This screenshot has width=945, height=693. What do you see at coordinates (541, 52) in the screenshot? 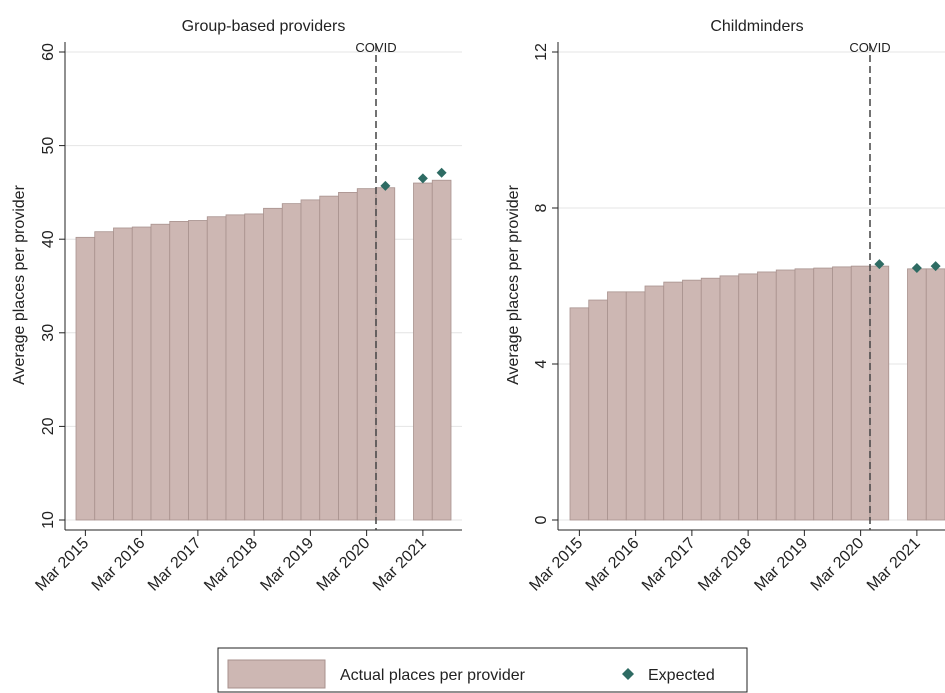
I see `y-tick-label: 12` at bounding box center [541, 52].